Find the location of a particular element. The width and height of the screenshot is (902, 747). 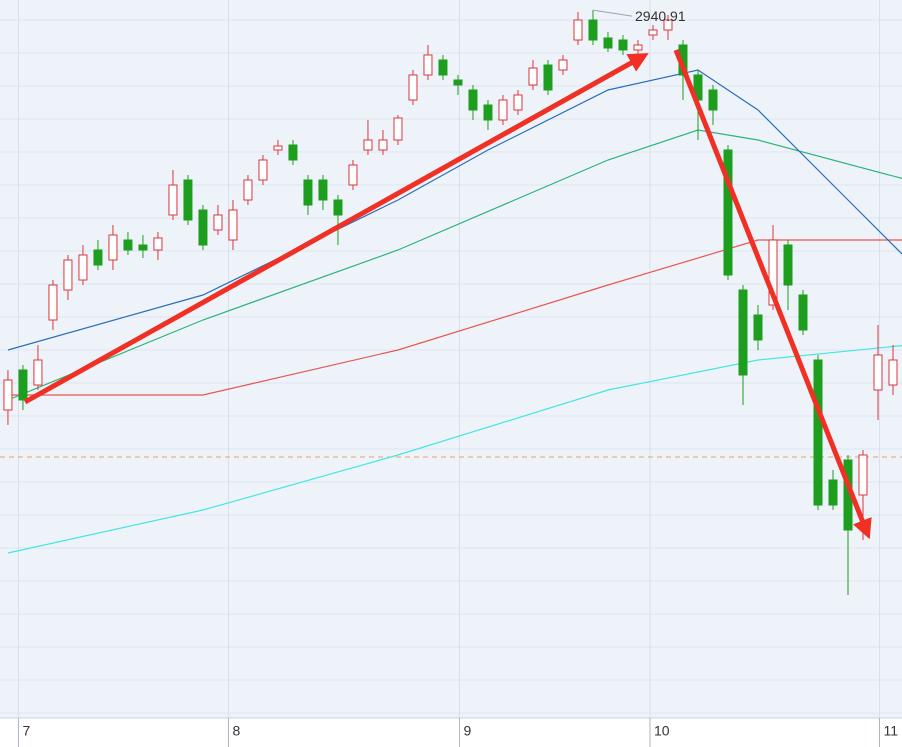

x-tick-label: 8 is located at coordinates (236, 731).